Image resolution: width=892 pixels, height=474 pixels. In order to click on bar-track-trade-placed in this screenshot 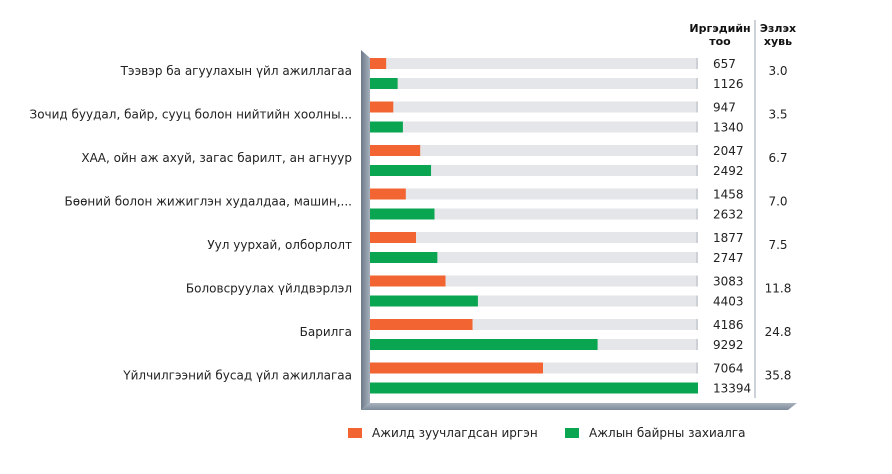, I will do `click(534, 194)`.